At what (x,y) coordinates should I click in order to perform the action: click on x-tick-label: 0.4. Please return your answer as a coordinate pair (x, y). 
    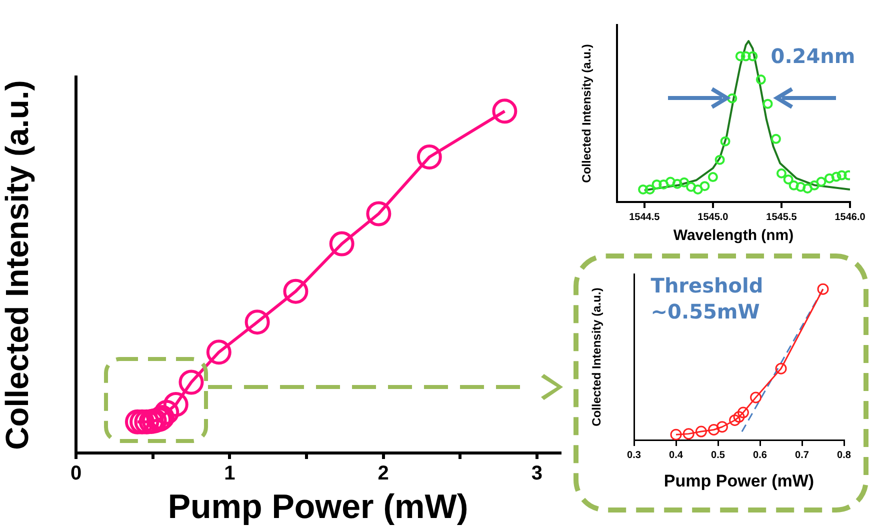
    Looking at the image, I should click on (676, 455).